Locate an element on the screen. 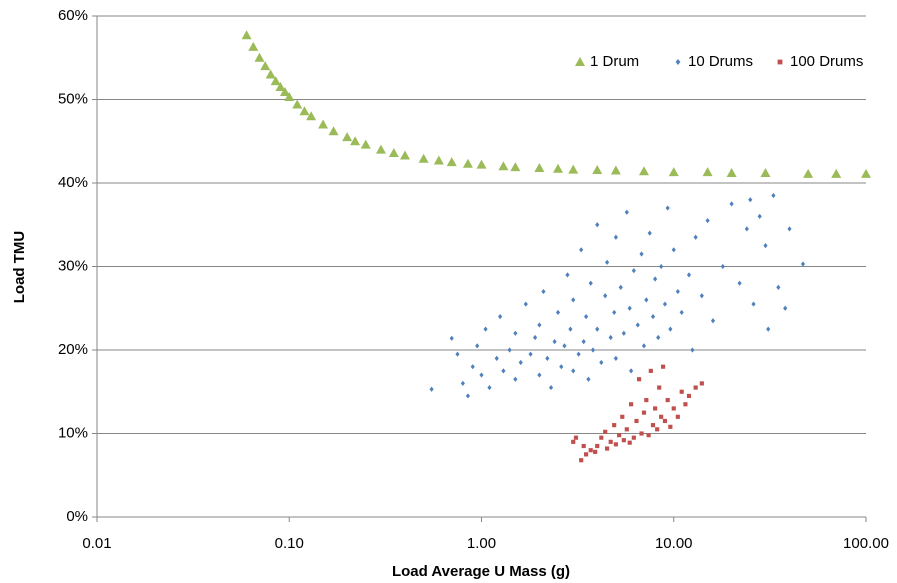 This screenshot has height=583, width=897. x-tick-label: 100.00 is located at coordinates (866, 543).